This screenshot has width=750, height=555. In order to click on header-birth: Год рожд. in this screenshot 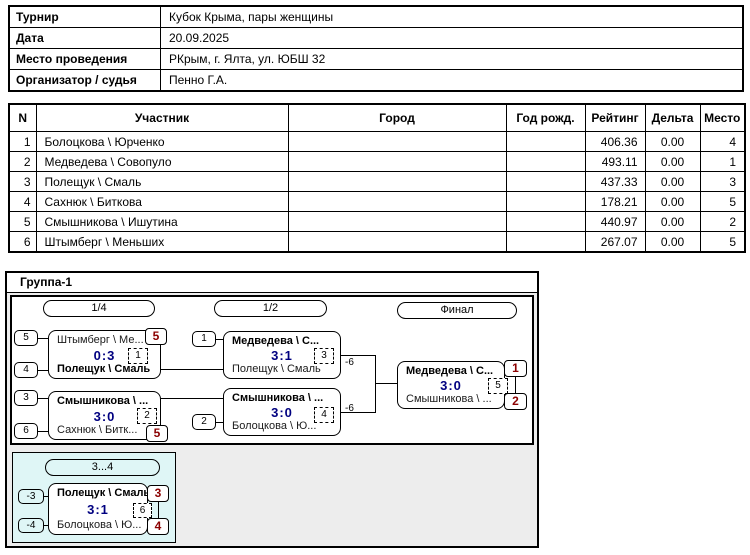, I will do `click(545, 117)`.